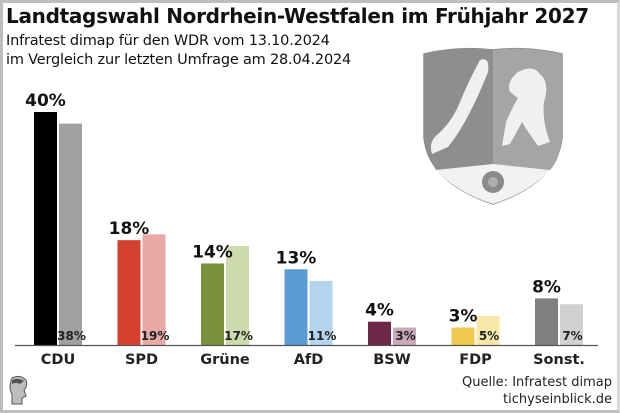  I want to click on category-label: Grüne, so click(225, 360).